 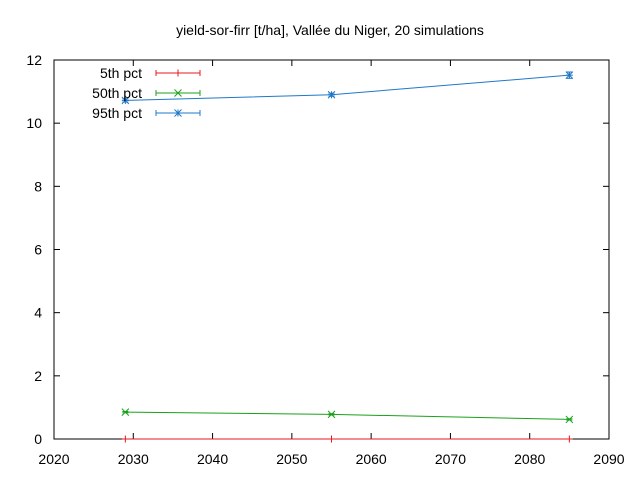 I want to click on legend-label: 50th pct, so click(x=117, y=93).